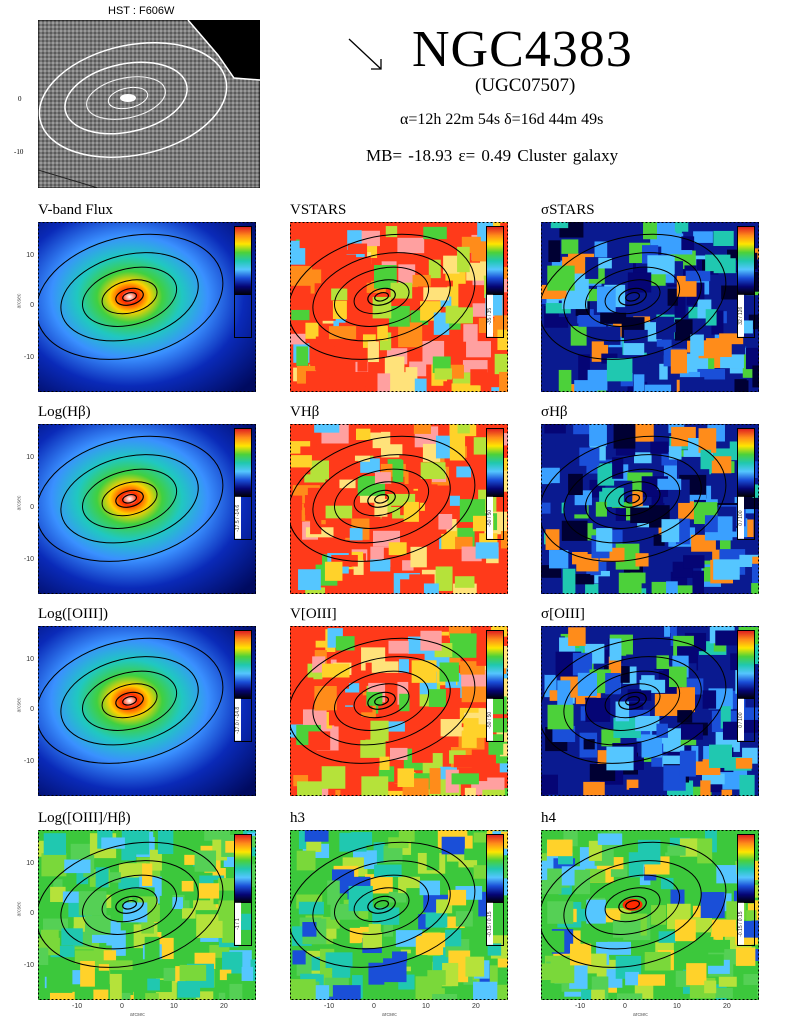  I want to click on v-band-flux-title: V-band Flux, so click(75, 210).